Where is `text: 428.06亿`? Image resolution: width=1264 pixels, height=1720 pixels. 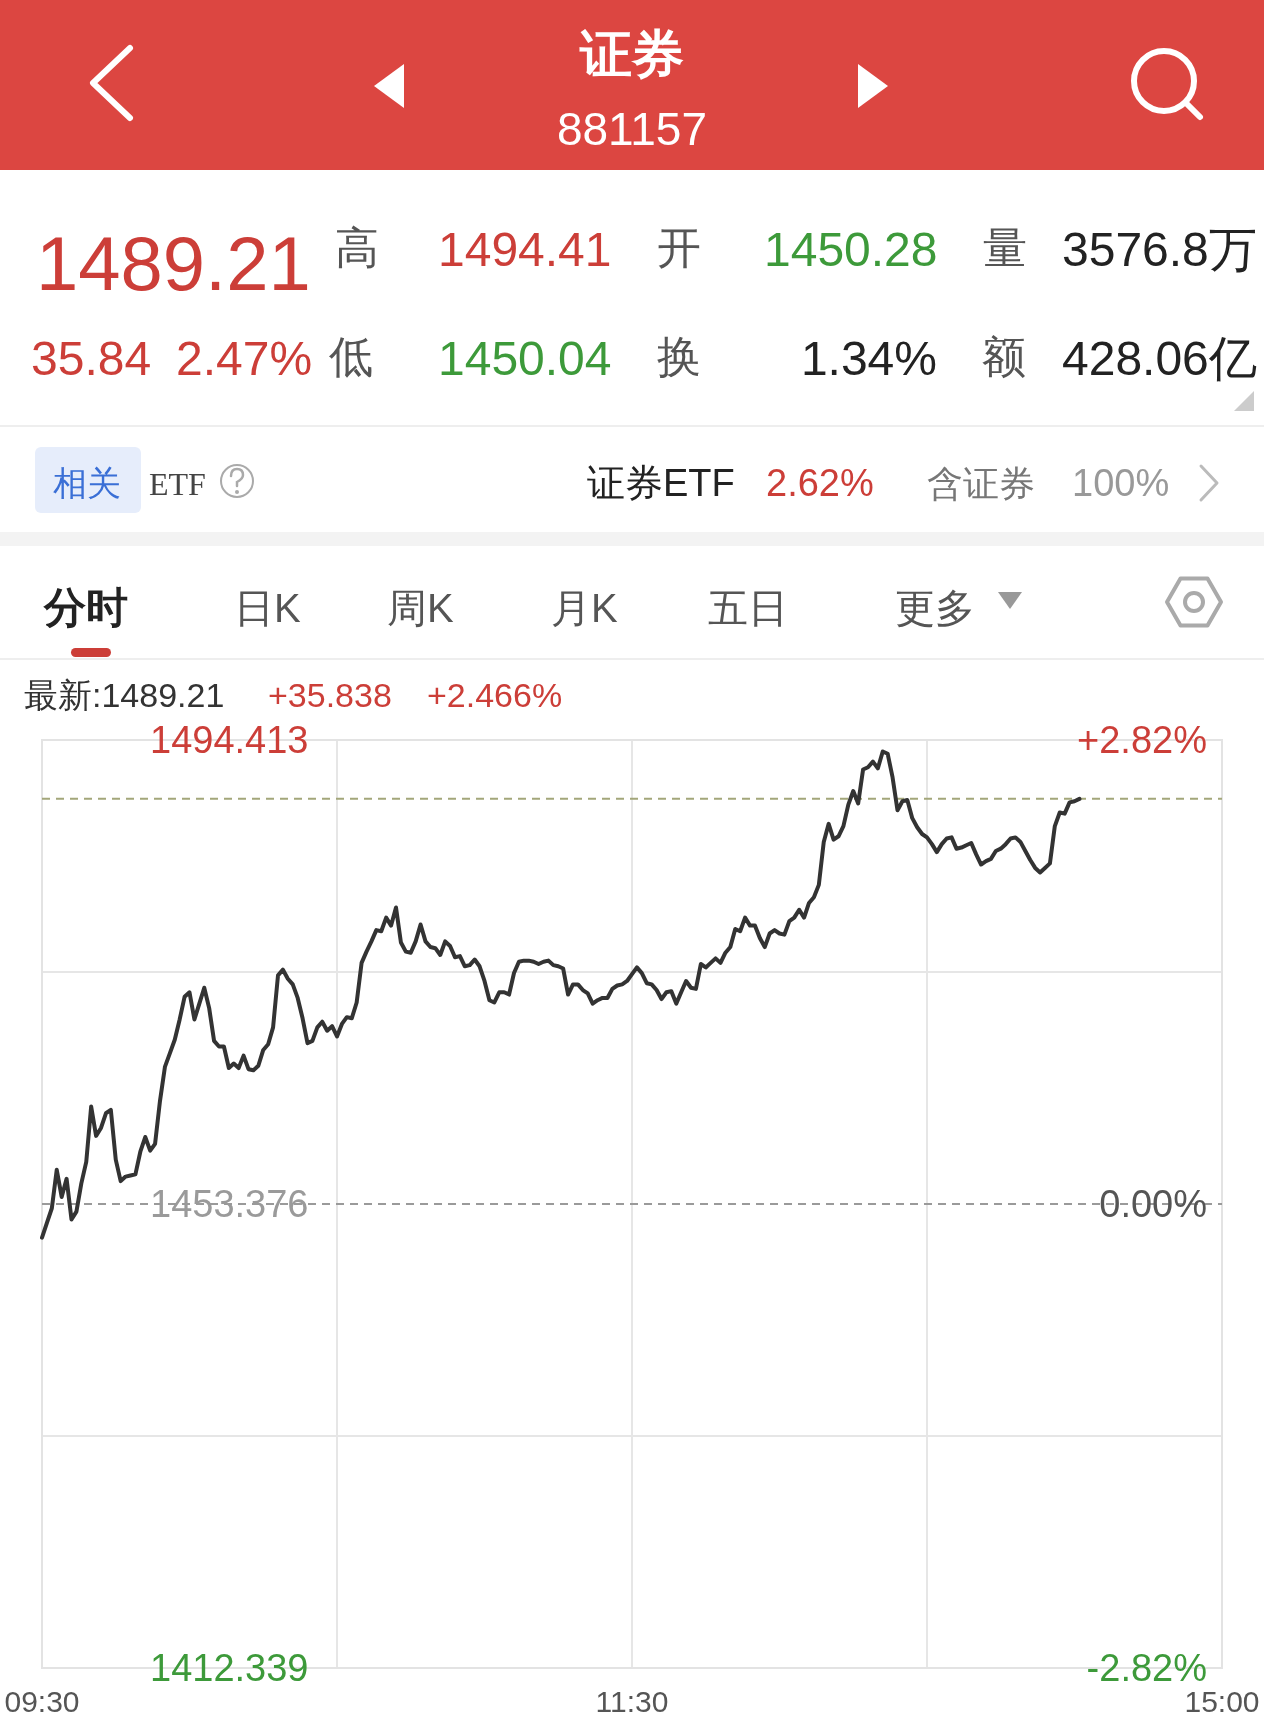 text: 428.06亿 is located at coordinates (1159, 358).